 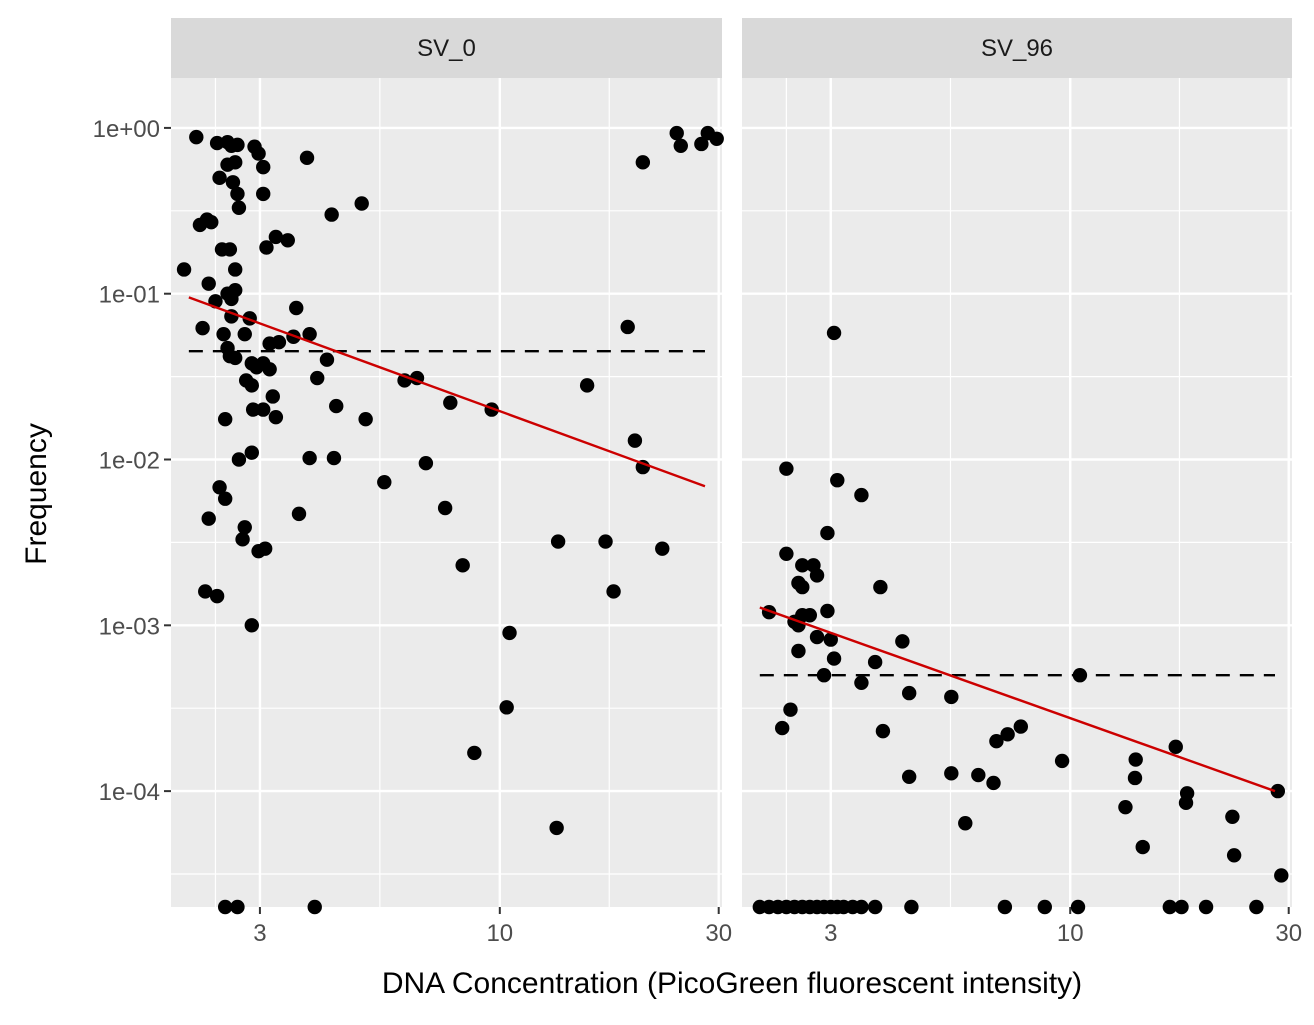 What do you see at coordinates (126, 129) in the screenshot?
I see `y-tick-label: 1e+00` at bounding box center [126, 129].